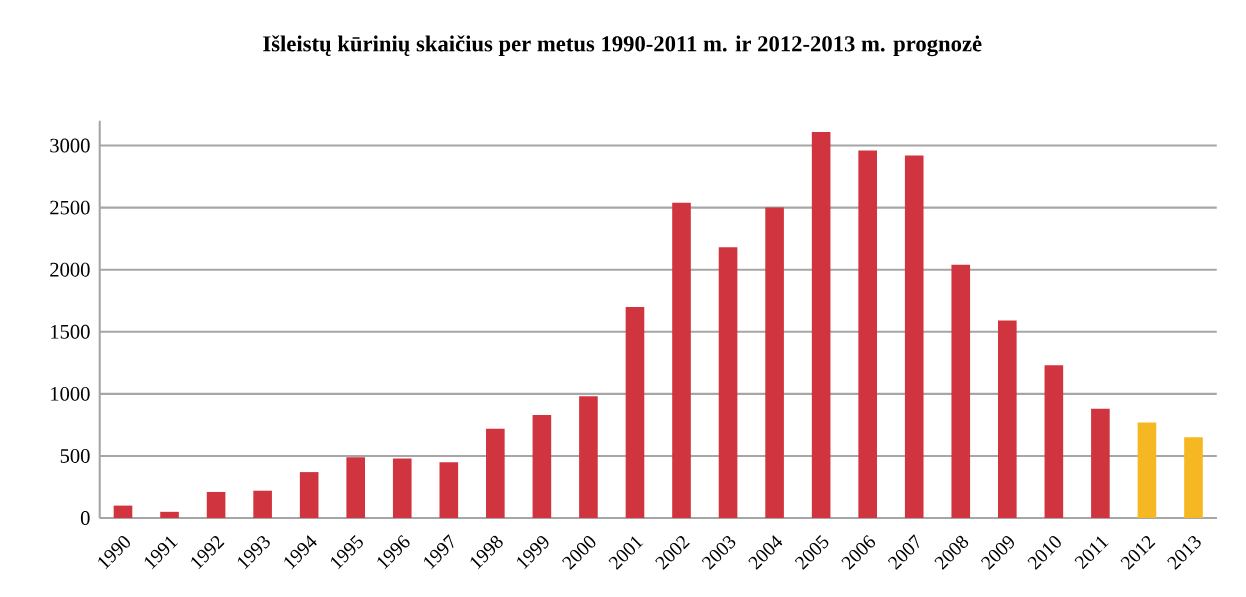 The height and width of the screenshot is (597, 1246). I want to click on chart-title: Išleistų kūrinių skaičius per metus 1990-2011 m. ir 2012-2013 m. prognozė, so click(622, 46).